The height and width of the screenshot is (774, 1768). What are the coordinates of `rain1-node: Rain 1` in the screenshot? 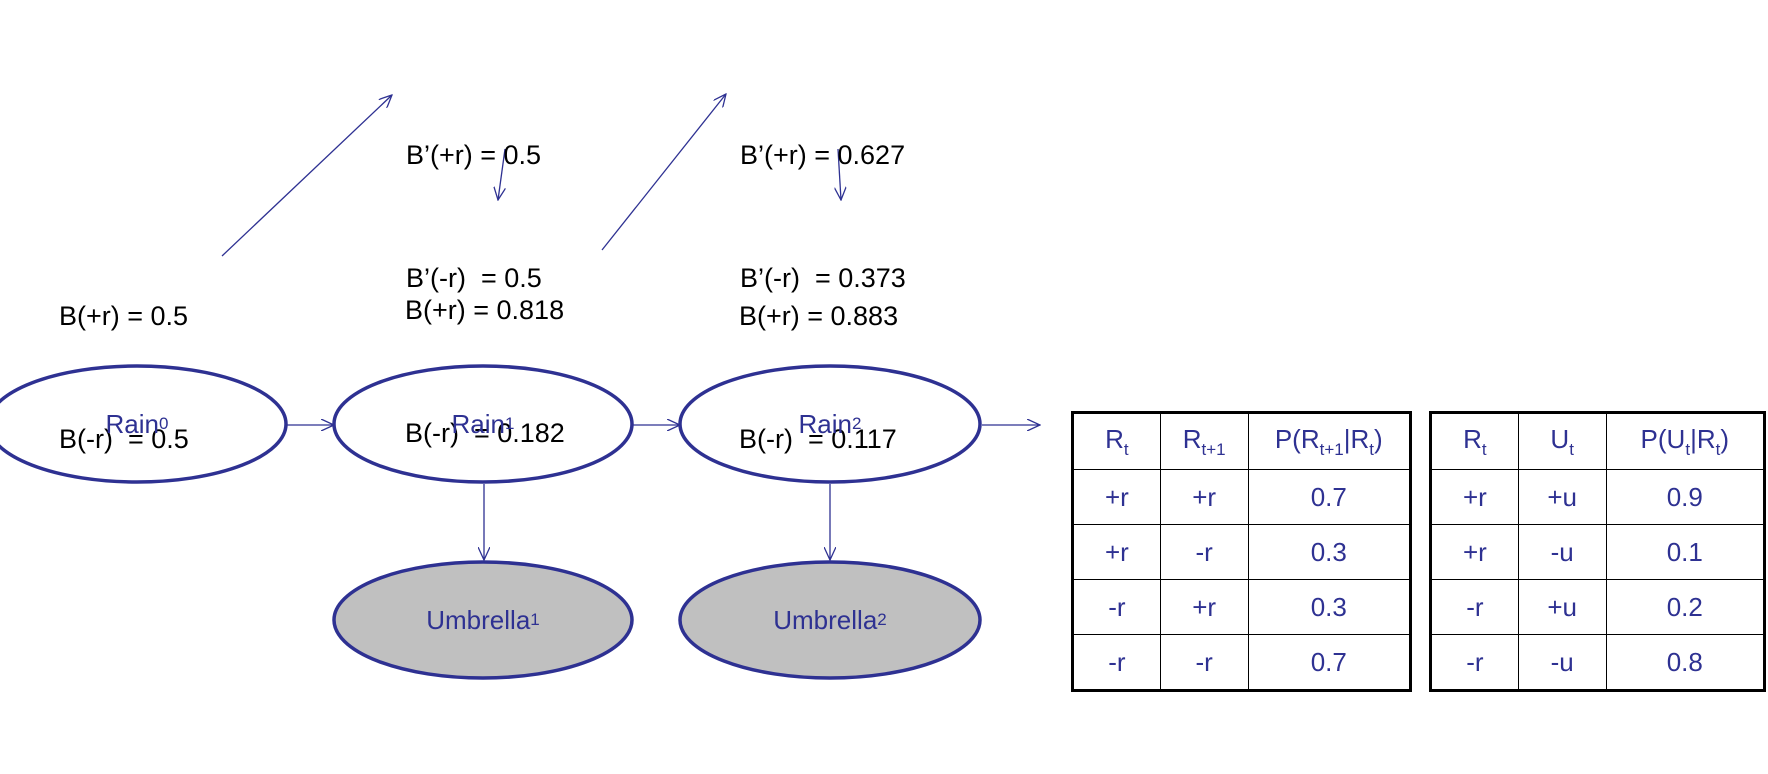 It's located at (483, 424).